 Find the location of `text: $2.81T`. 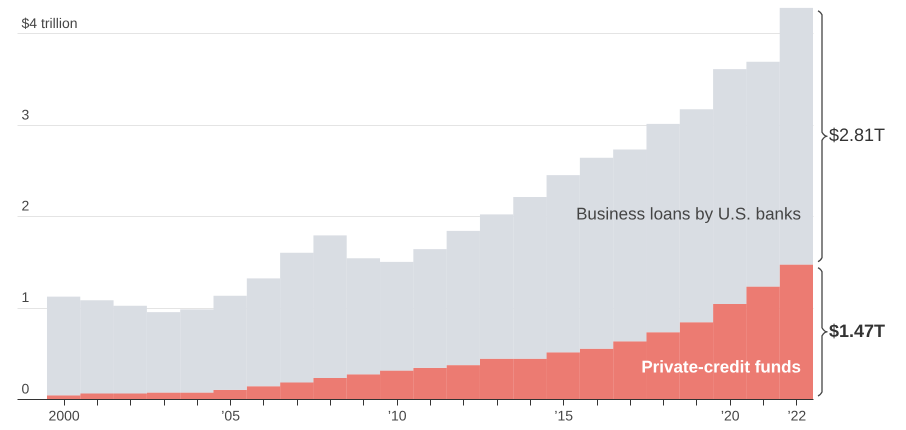

text: $2.81T is located at coordinates (857, 135).